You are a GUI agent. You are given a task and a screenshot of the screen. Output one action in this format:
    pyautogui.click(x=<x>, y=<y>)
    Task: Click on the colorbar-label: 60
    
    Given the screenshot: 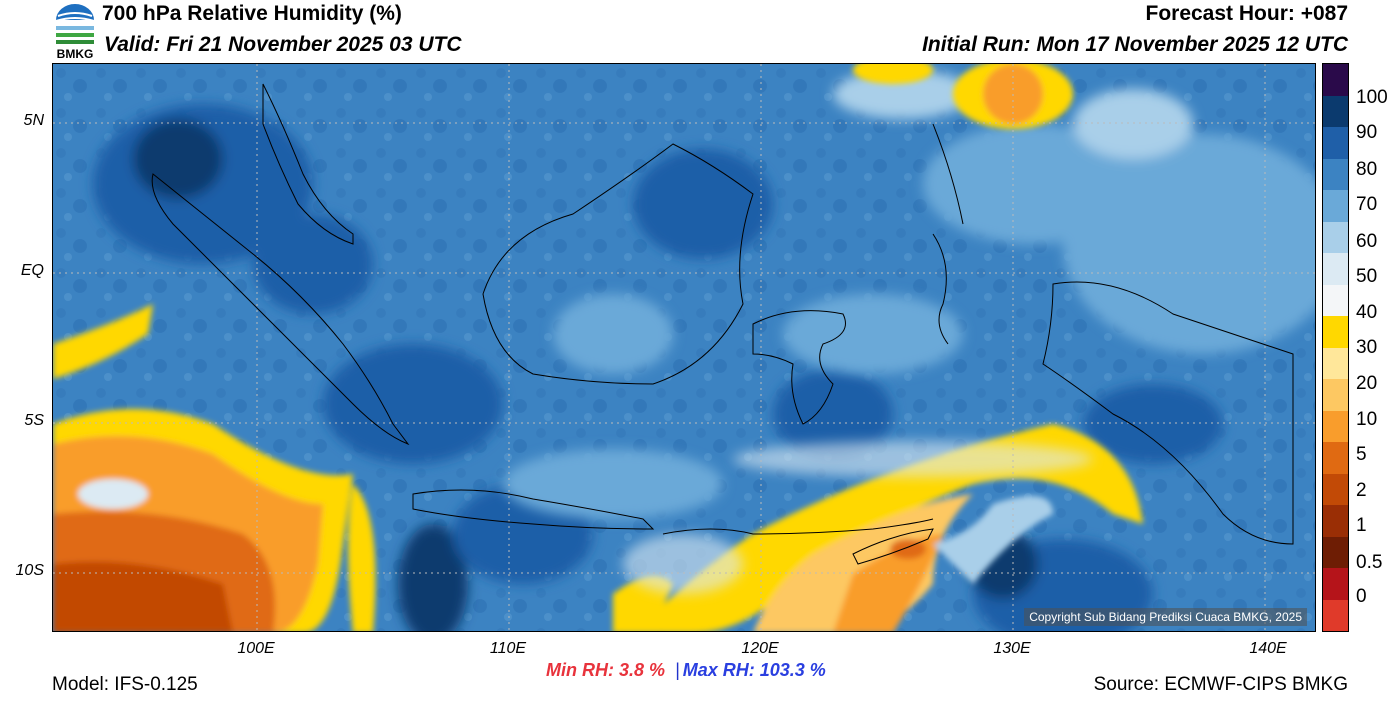 What is the action you would take?
    pyautogui.click(x=1367, y=241)
    